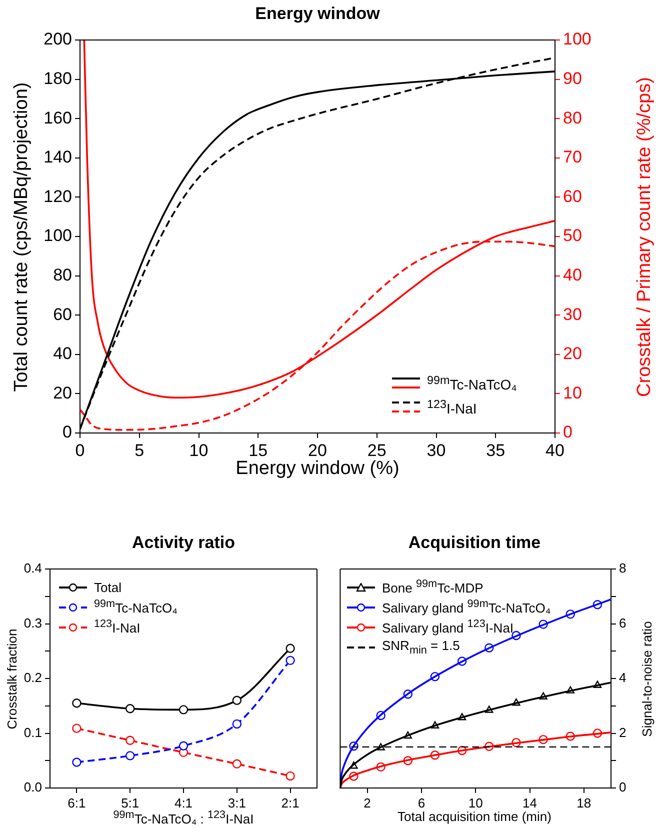 This screenshot has width=671, height=834. Describe the element at coordinates (448, 627) in the screenshot. I see `legend-label: Salivary gland $^{123}$I-NaI` at that location.